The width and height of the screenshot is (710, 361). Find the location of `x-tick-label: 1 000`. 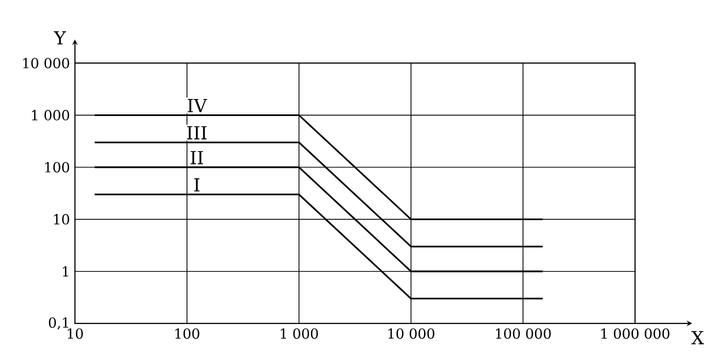

x-tick-label: 1 000 is located at coordinates (299, 333).